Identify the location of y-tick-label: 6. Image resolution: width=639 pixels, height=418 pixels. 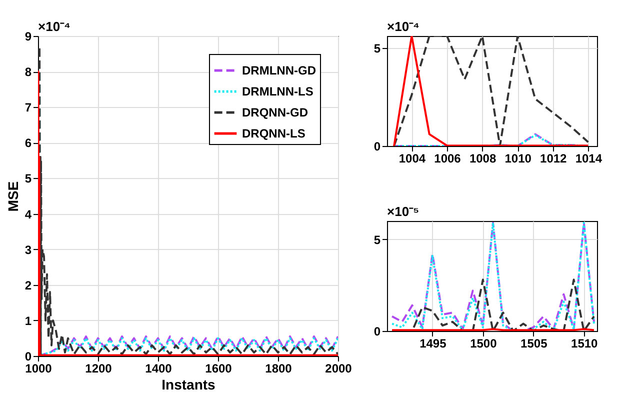
(28, 143).